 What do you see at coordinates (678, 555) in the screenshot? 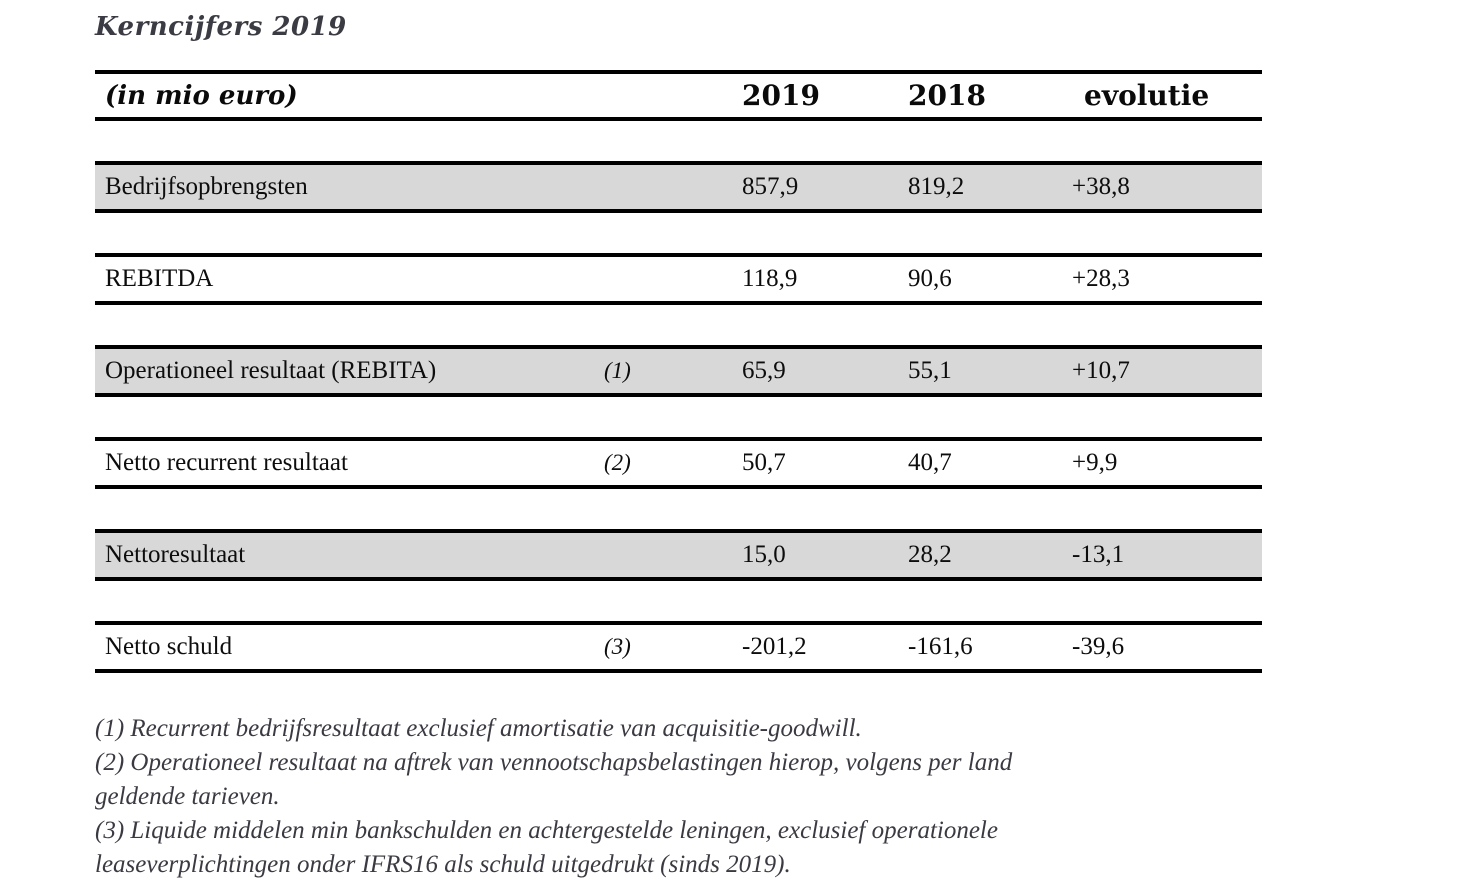
I see `table-row: Nettoresultaat 15,0 28,2 -13,1` at bounding box center [678, 555].